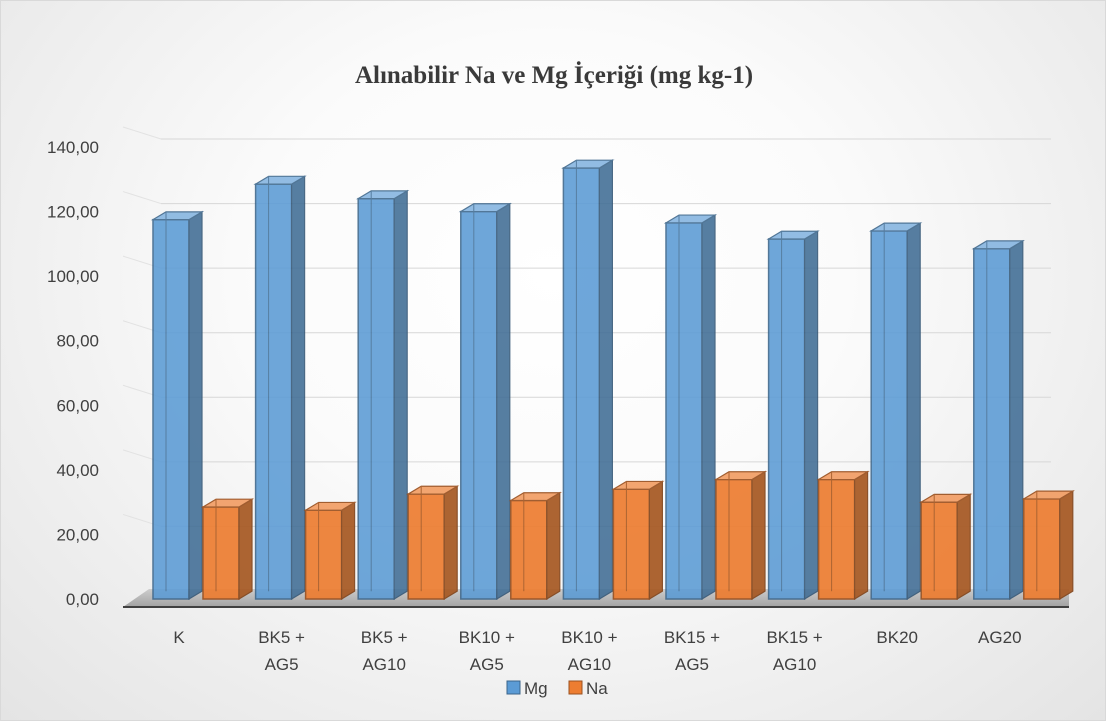  I want to click on y-tick-label: 100,00, so click(73, 276).